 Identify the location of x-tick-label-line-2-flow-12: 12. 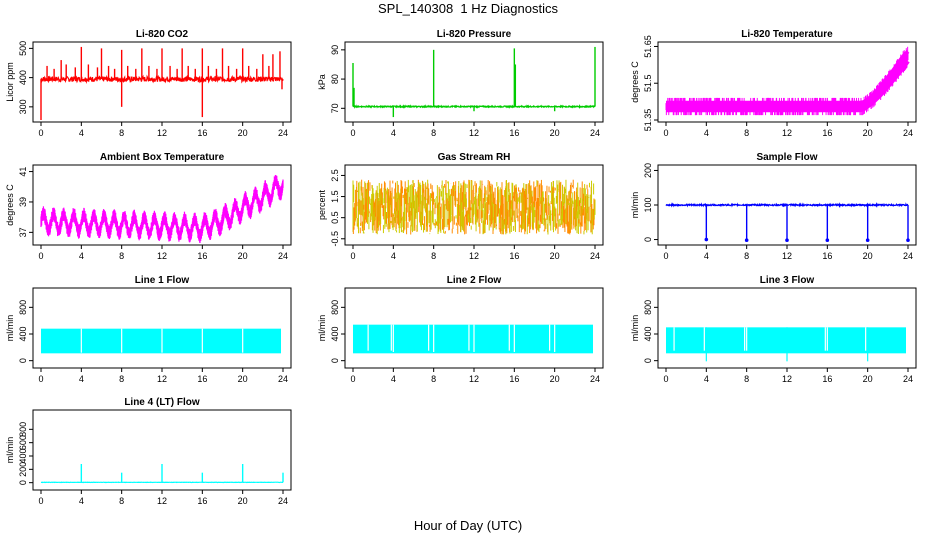
(474, 379).